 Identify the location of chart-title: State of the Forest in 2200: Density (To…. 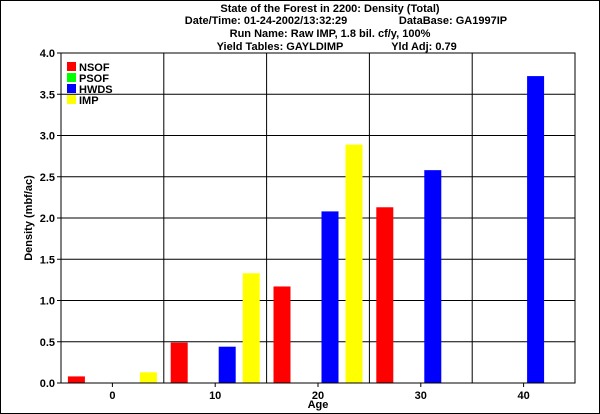
(330, 9).